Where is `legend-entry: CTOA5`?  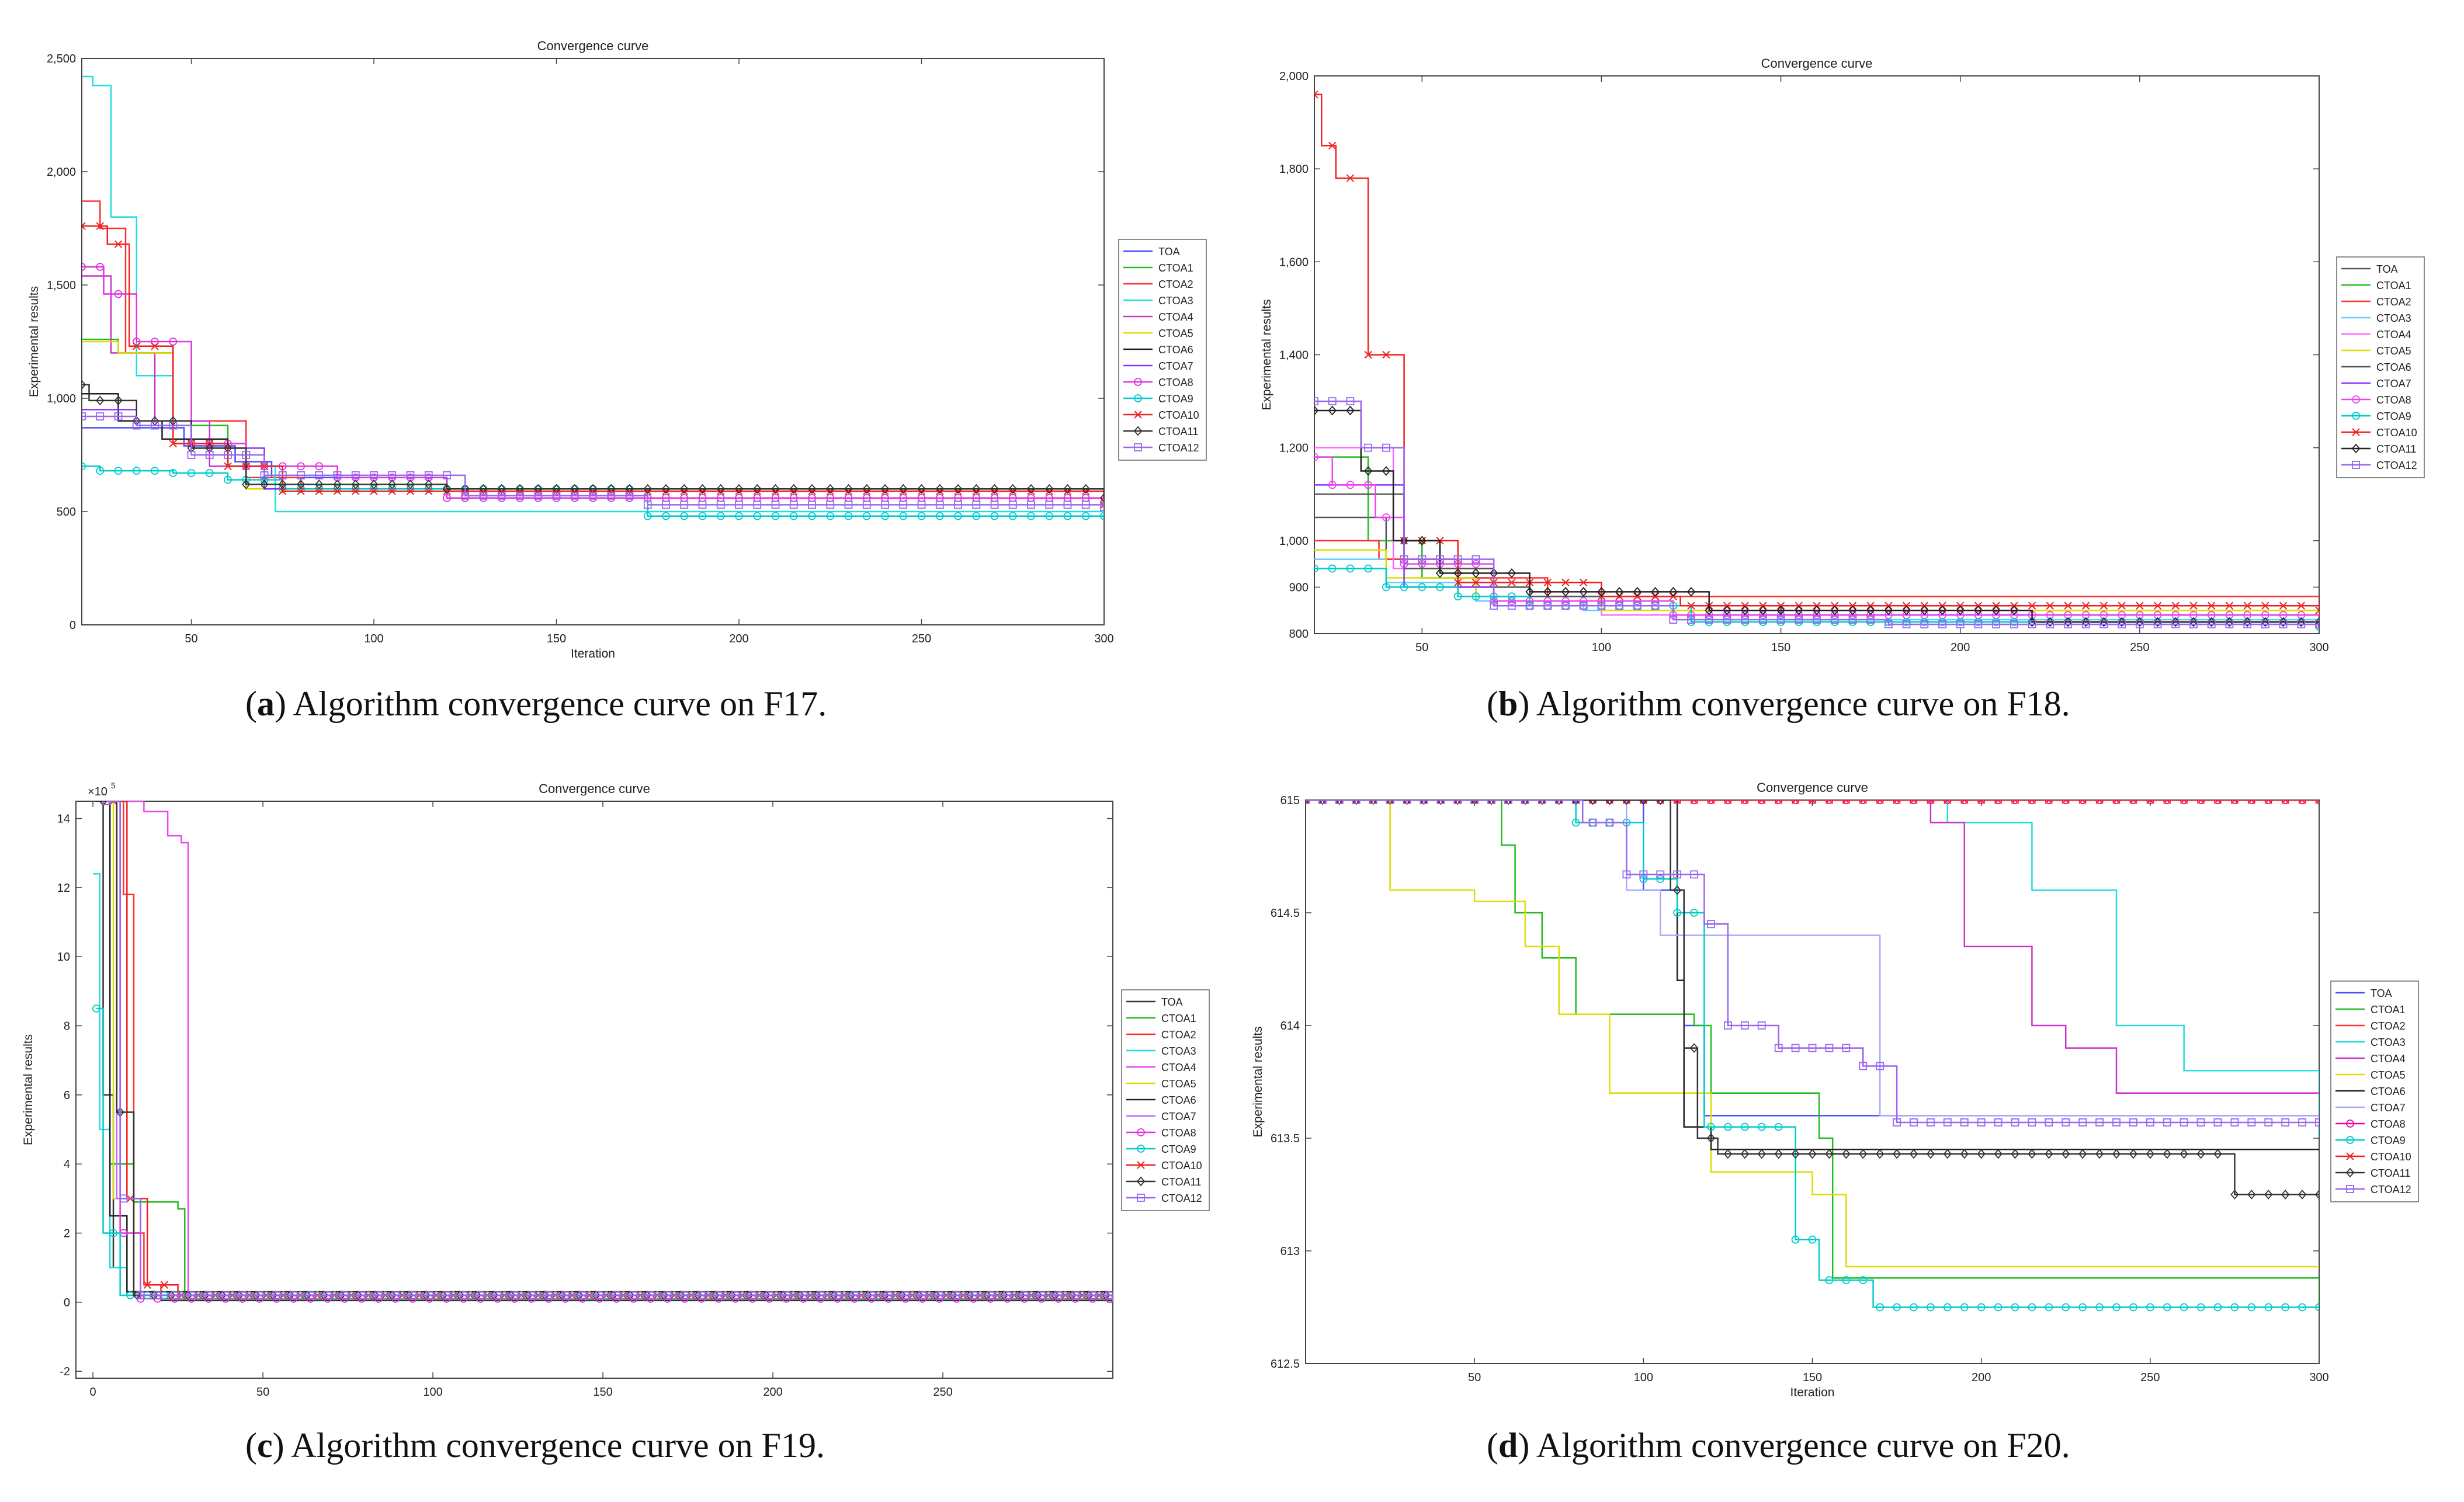 legend-entry: CTOA5 is located at coordinates (2393, 351).